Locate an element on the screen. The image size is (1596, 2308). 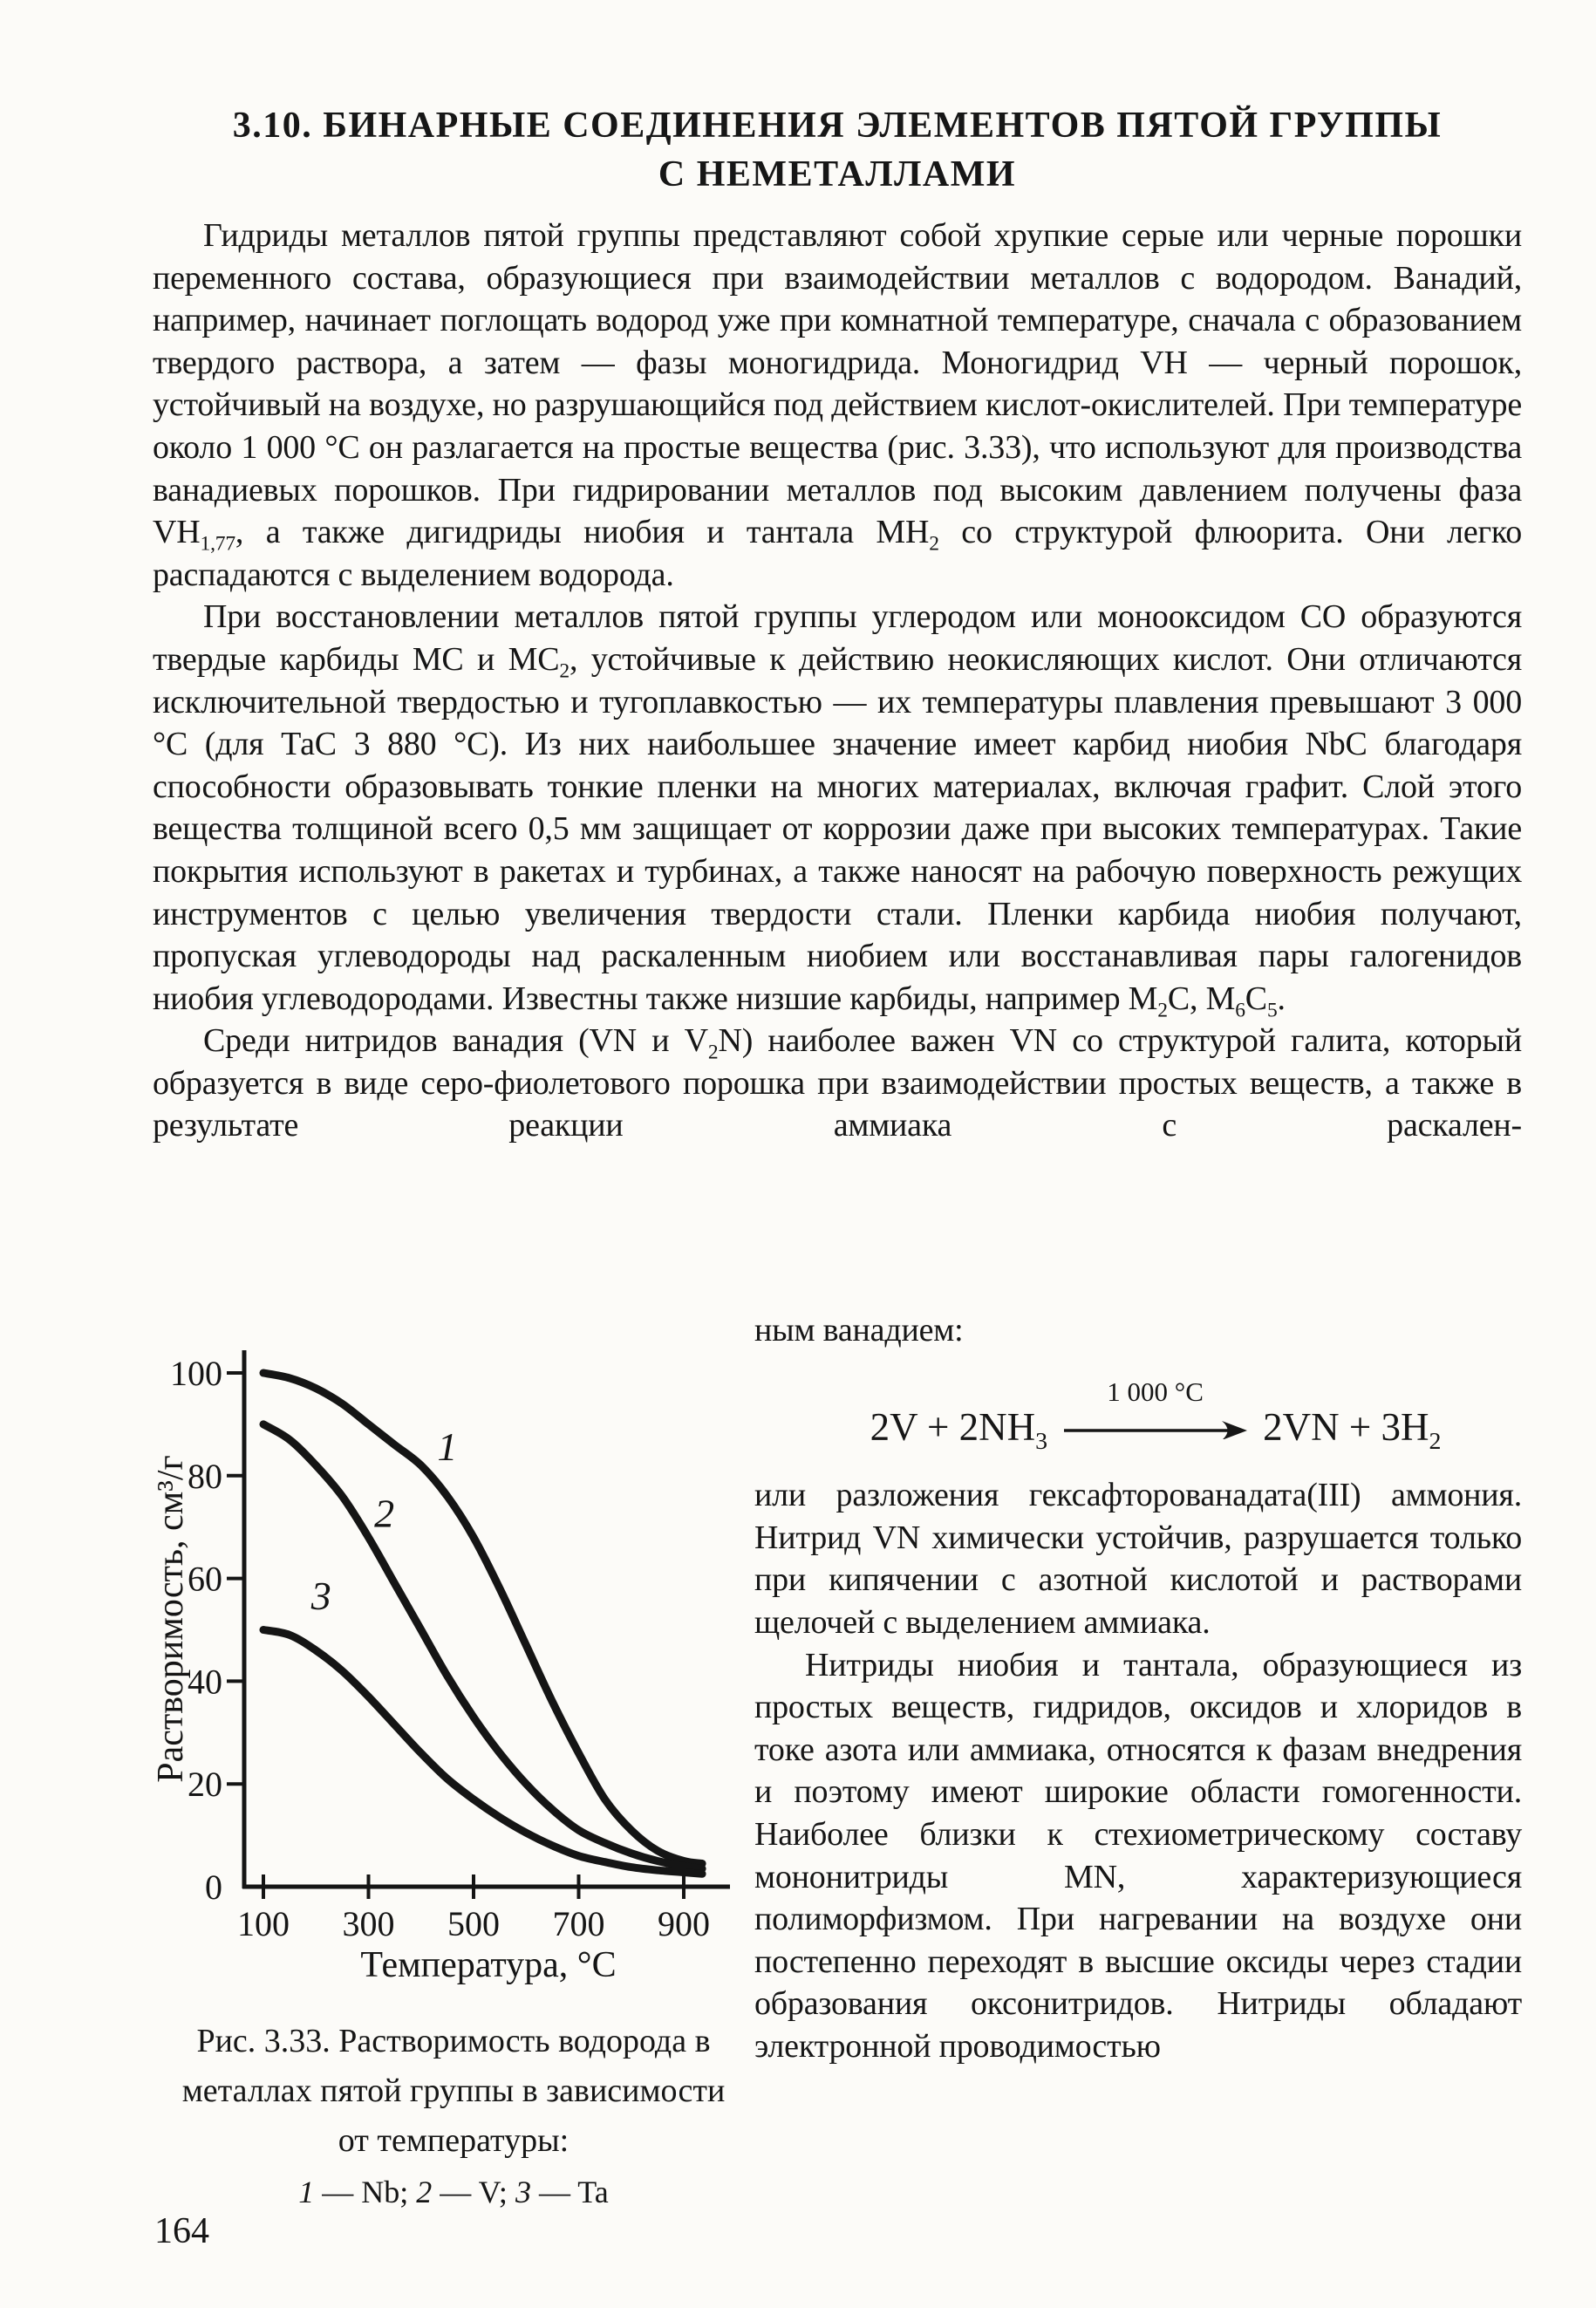
y-tick-label: 80 is located at coordinates (205, 1477).